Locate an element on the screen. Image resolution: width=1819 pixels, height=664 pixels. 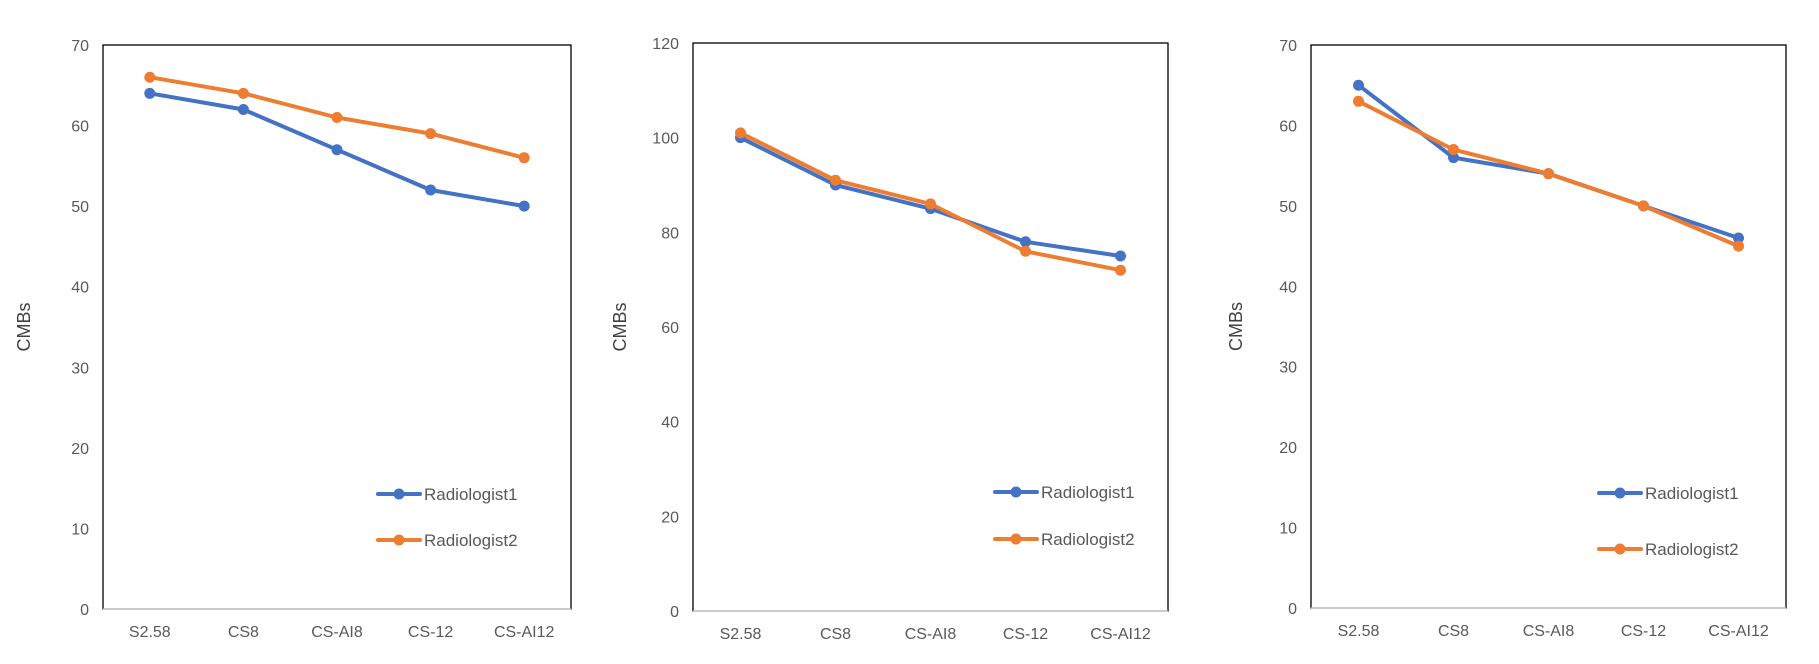
y-tick-label: 100 is located at coordinates (665, 139).